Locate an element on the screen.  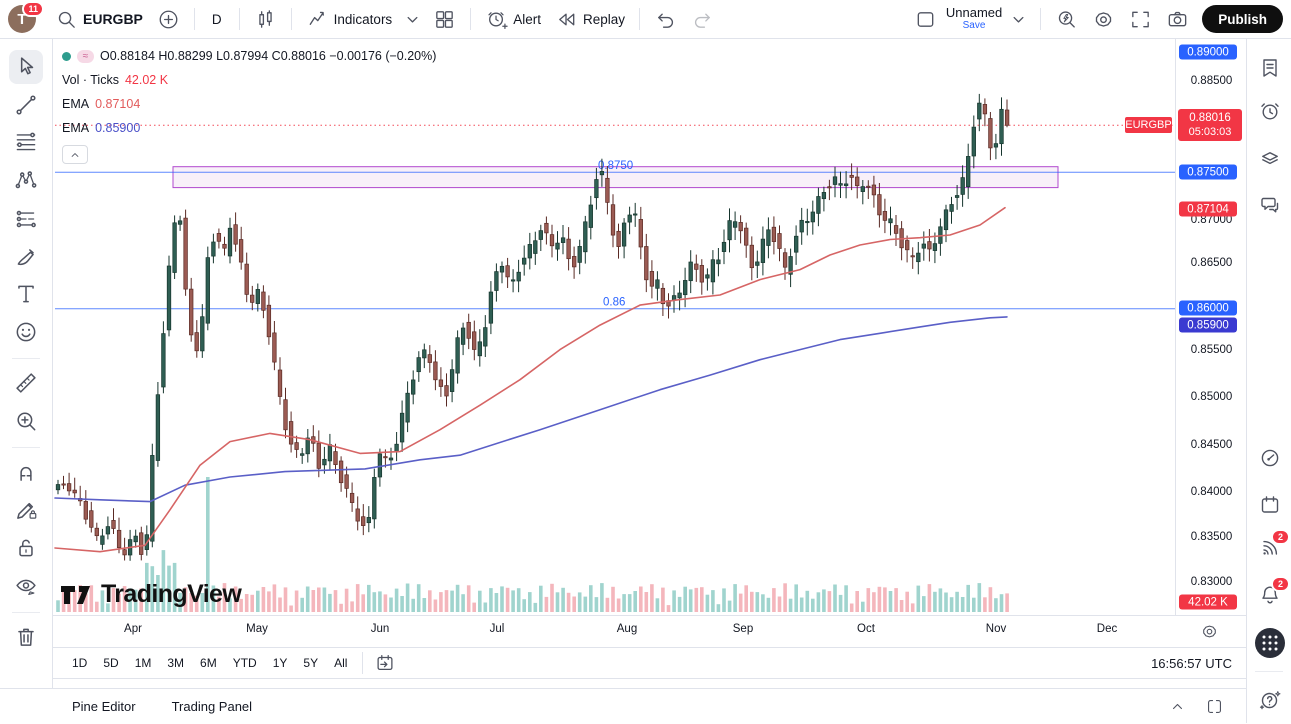
price-axis-label: 0.85000 is located at coordinates (1211, 397).